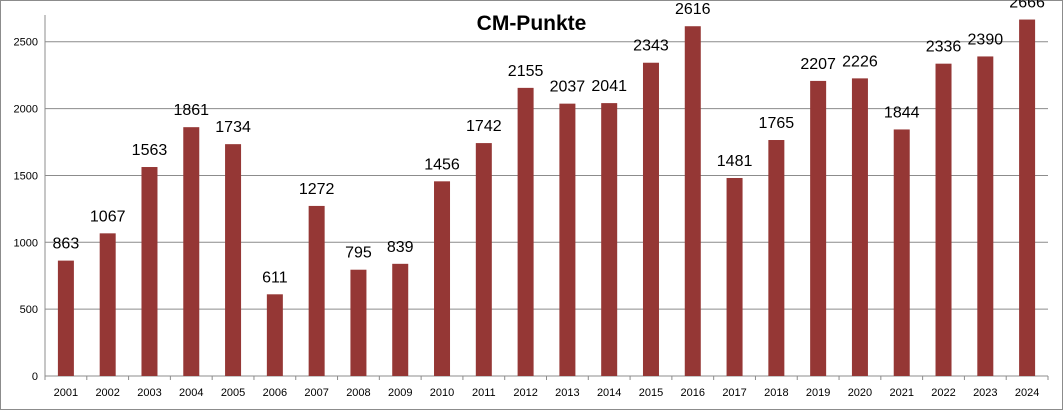  Describe the element at coordinates (818, 64) in the screenshot. I see `data-label: 2207` at that location.